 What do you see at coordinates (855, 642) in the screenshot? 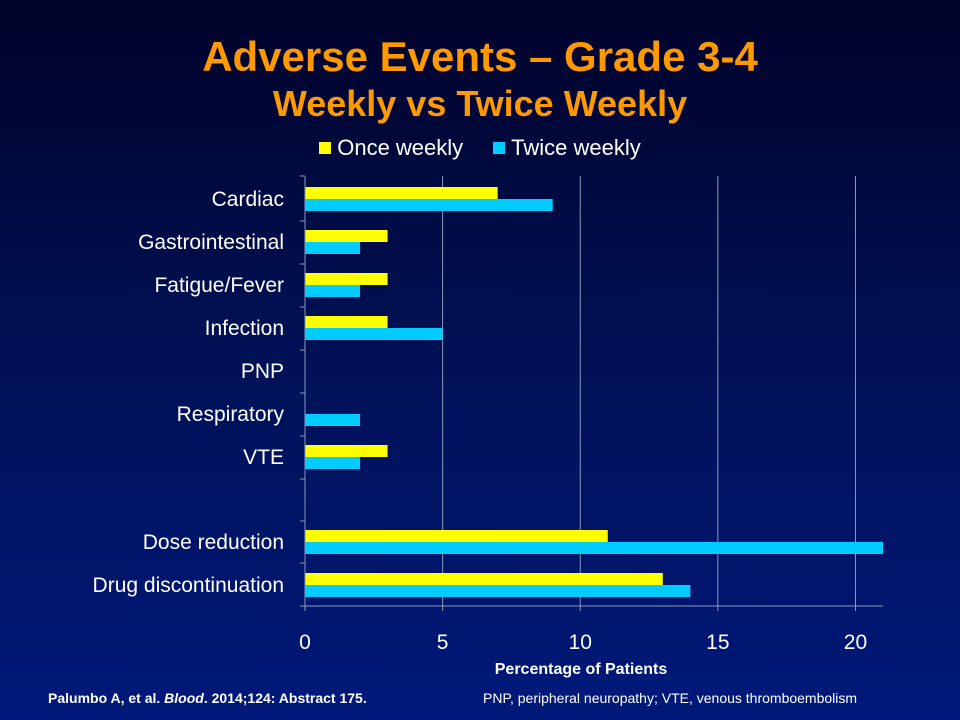
I see `x-tick-label-20: 20` at bounding box center [855, 642].